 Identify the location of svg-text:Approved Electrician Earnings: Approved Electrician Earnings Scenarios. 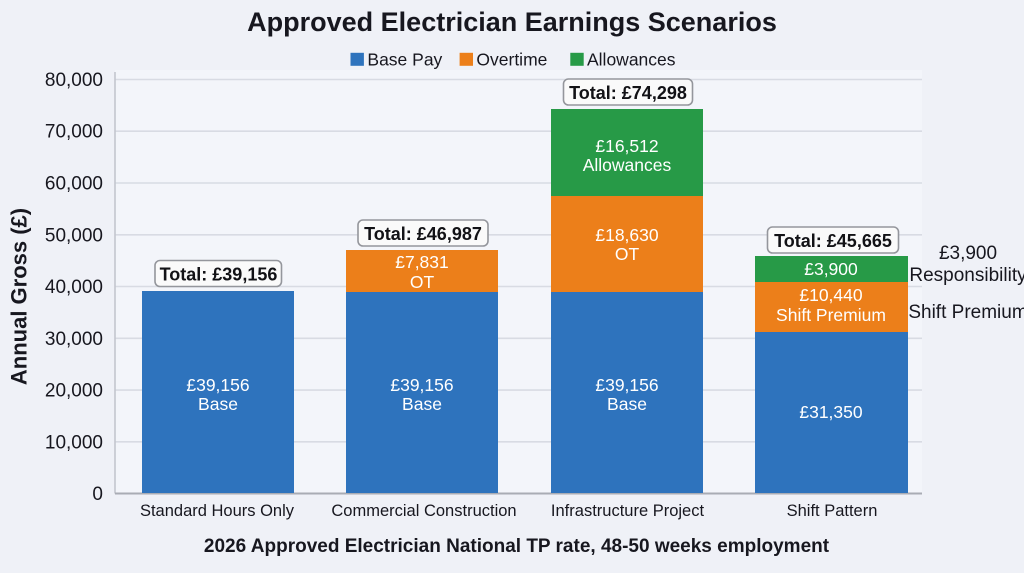
(512, 22).